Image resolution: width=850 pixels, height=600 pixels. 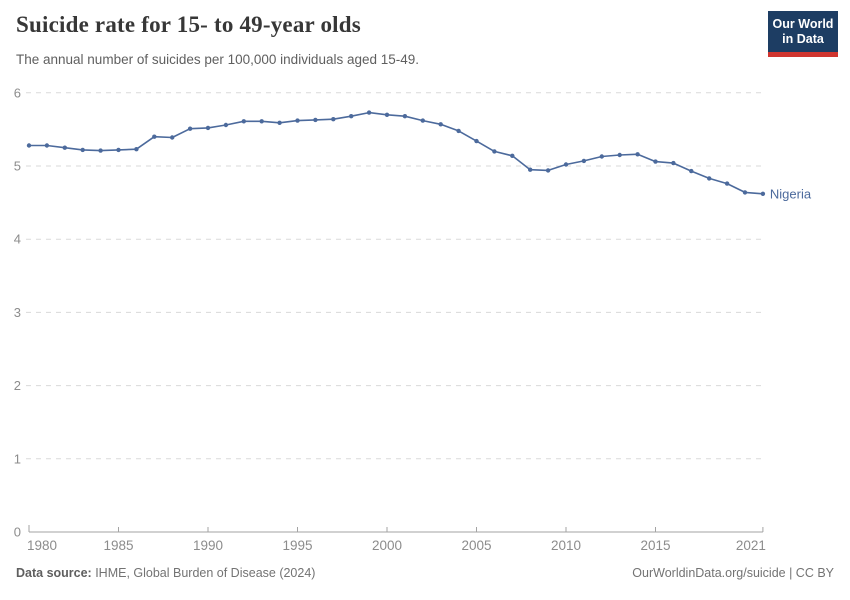 I want to click on x-tick-label: 2010, so click(x=566, y=545).